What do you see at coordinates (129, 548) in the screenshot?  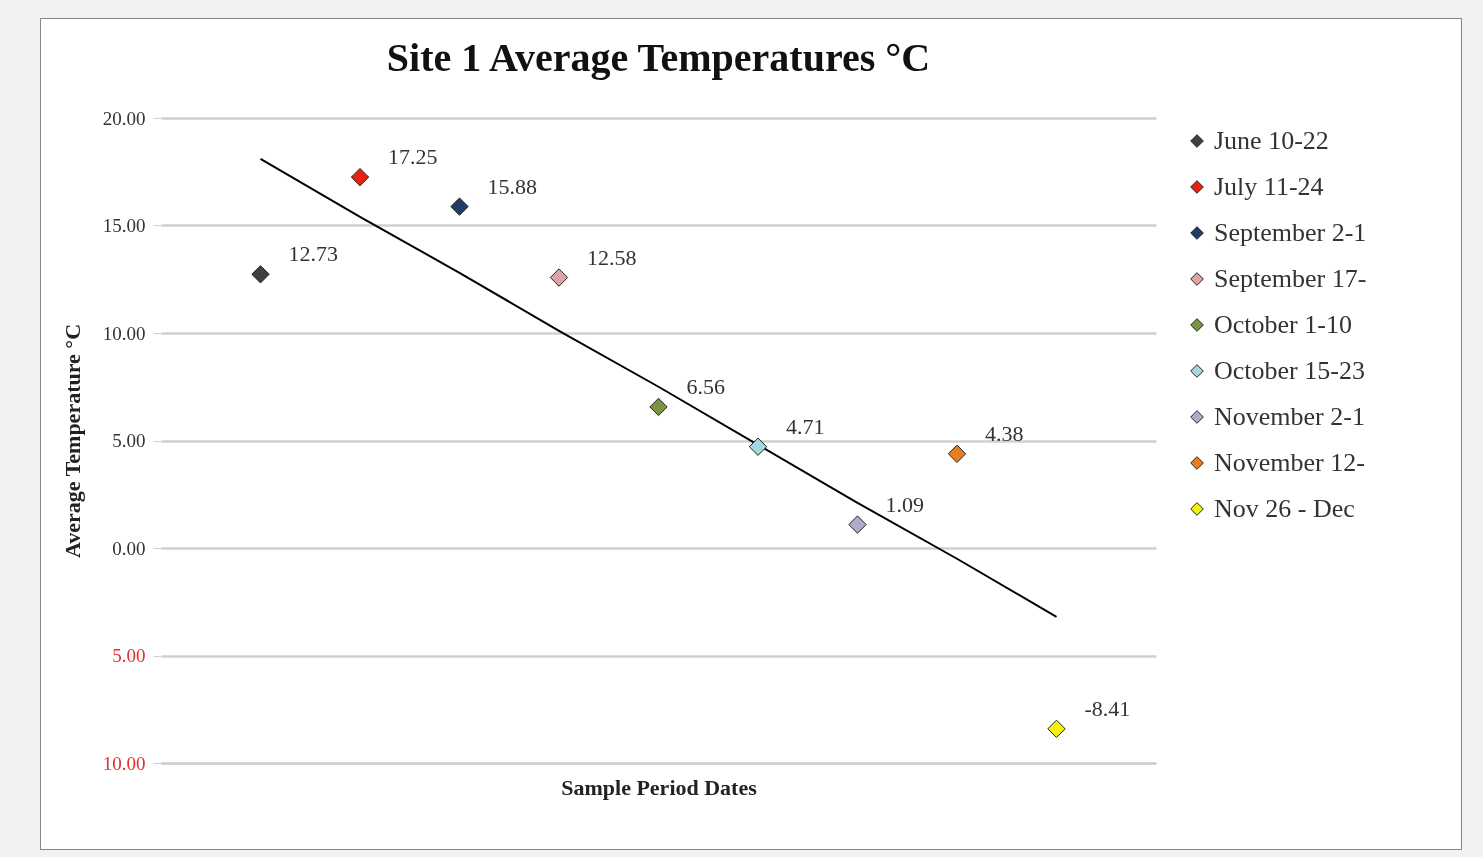 I see `y-tick-label: 0.00` at bounding box center [129, 548].